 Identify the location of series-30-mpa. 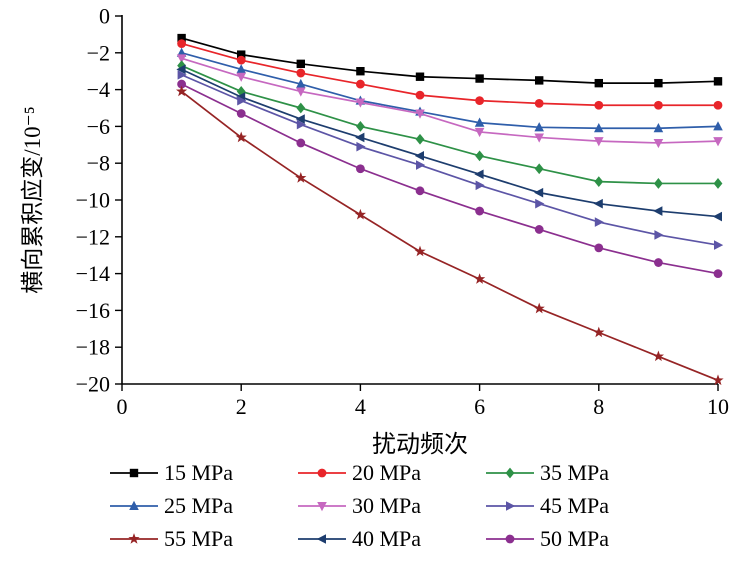
(449, 101).